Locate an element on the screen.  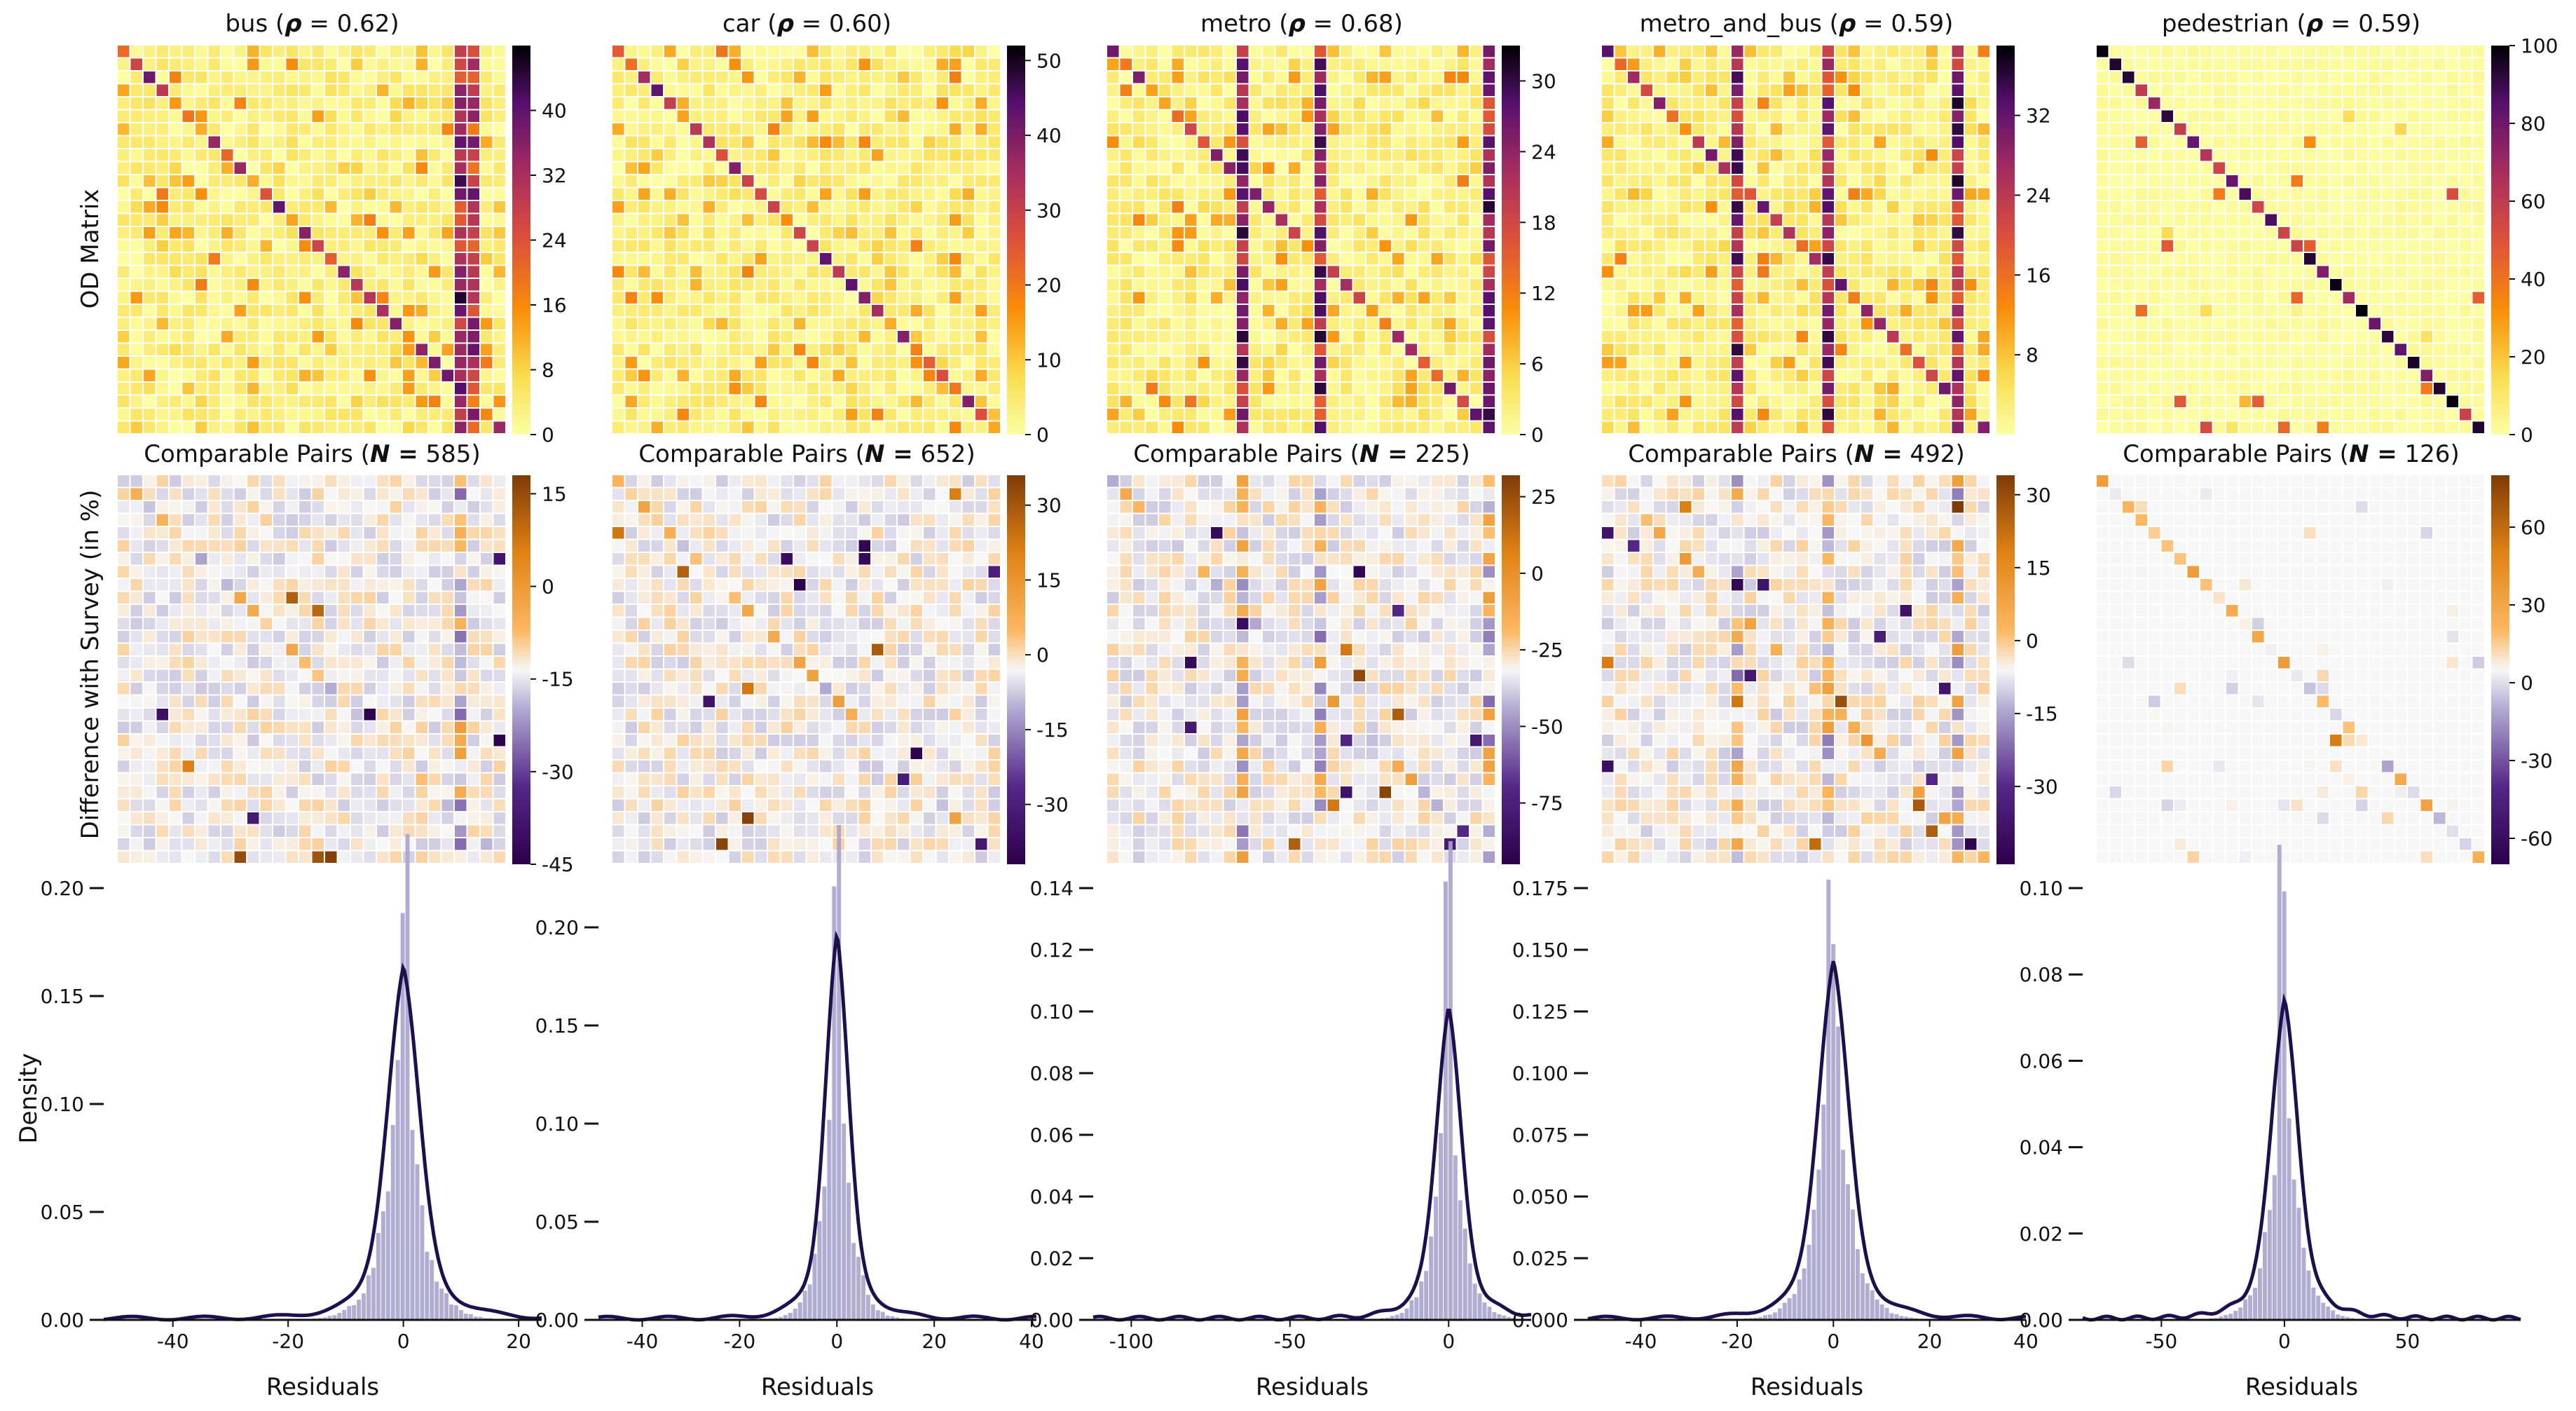
diff-colorbar-label: -30 is located at coordinates (1052, 805).